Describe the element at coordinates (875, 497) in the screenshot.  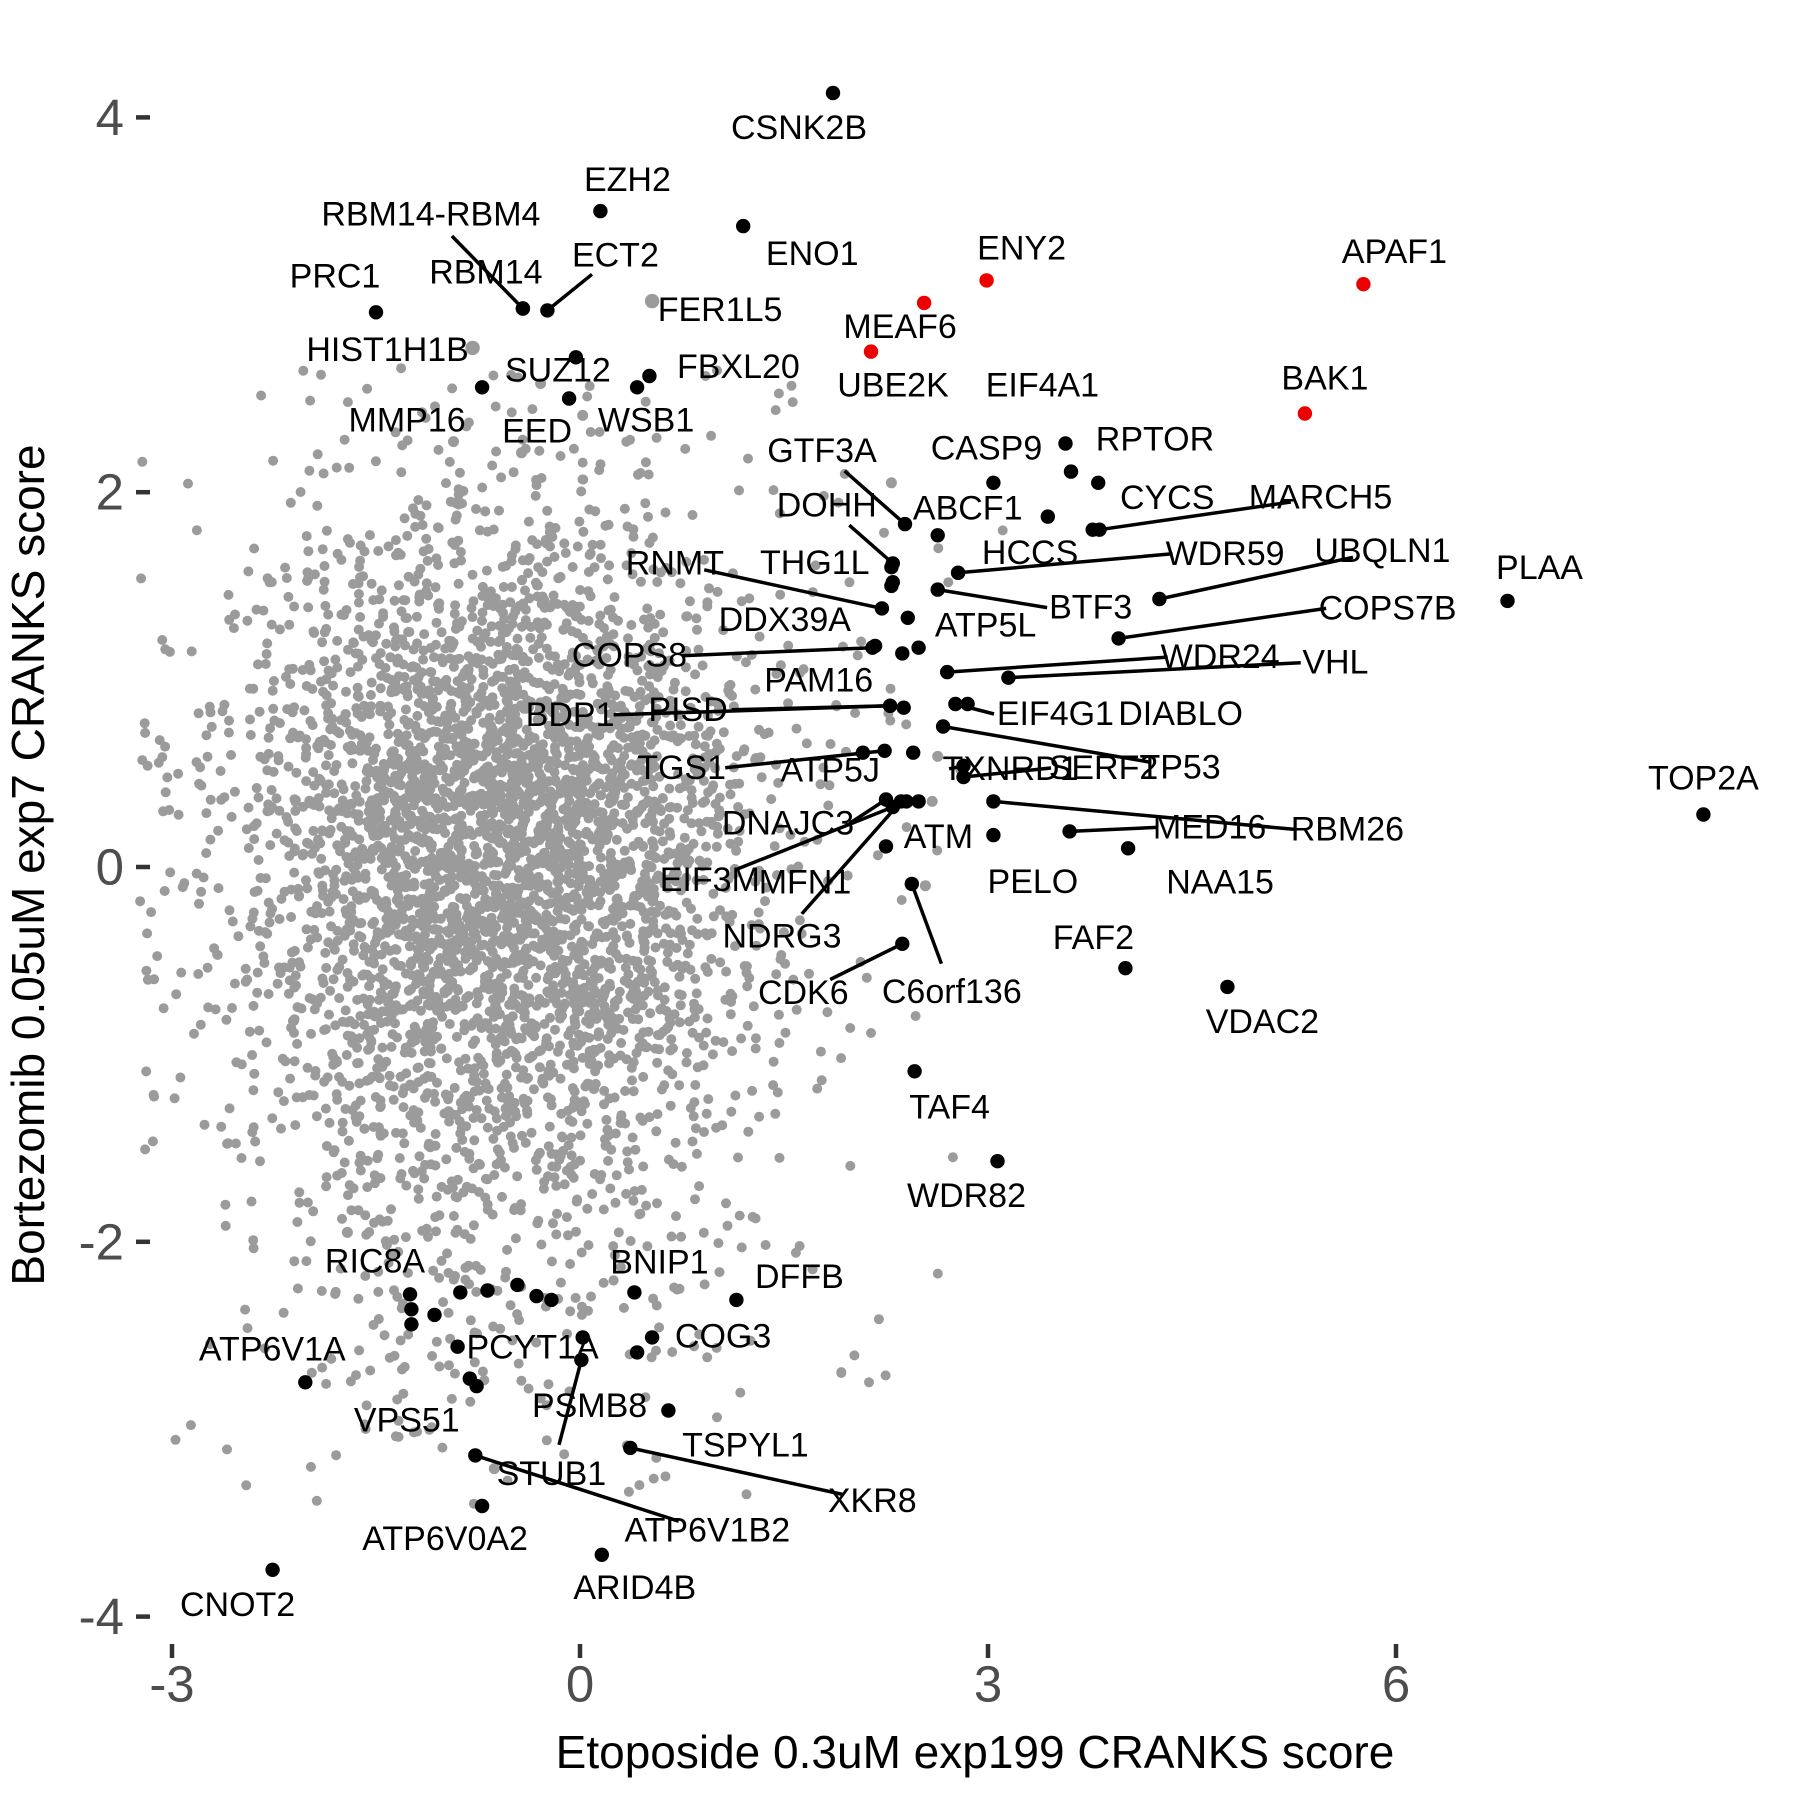
I see `leader-line-GTF3A` at that location.